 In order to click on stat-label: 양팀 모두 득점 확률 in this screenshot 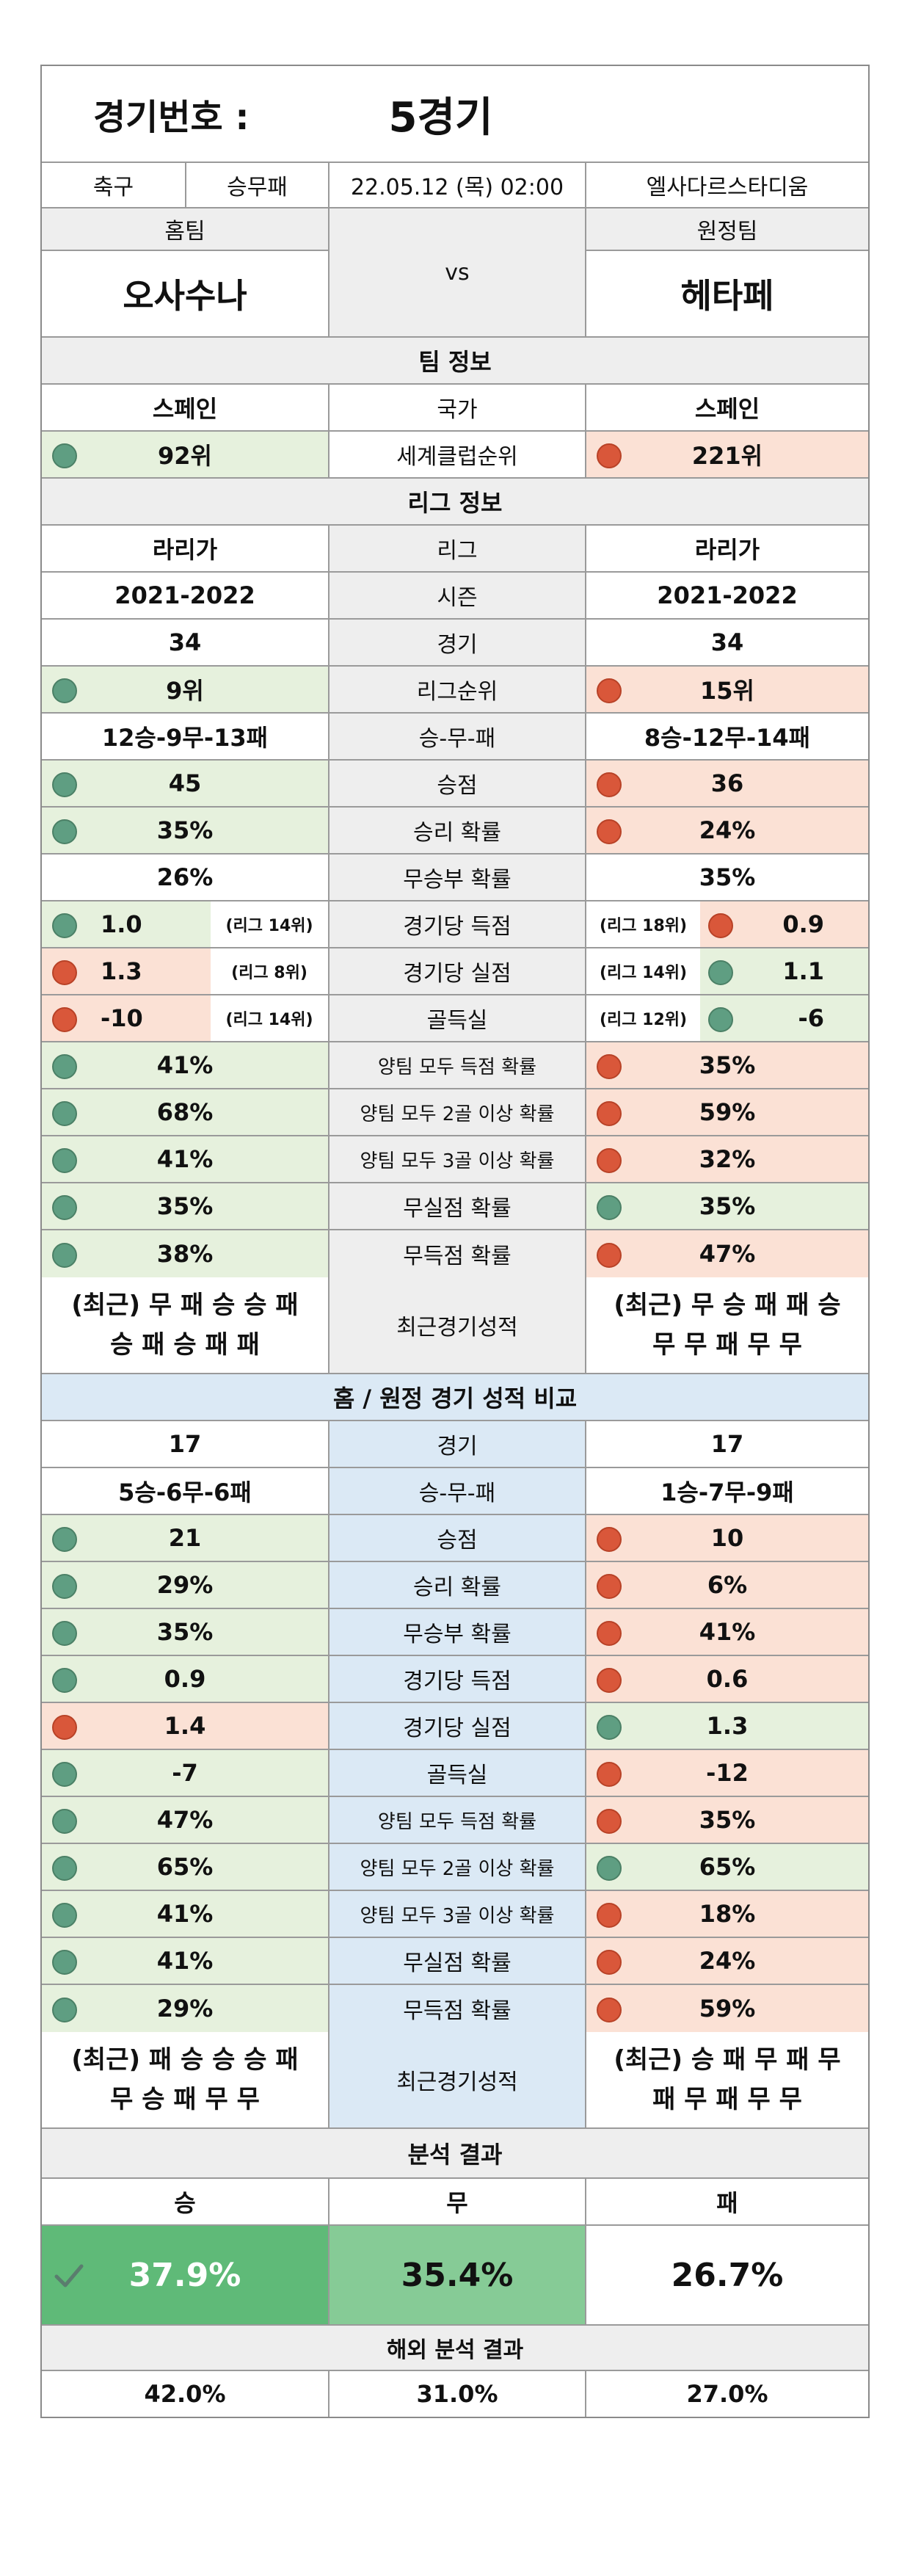, I will do `click(457, 1065)`.